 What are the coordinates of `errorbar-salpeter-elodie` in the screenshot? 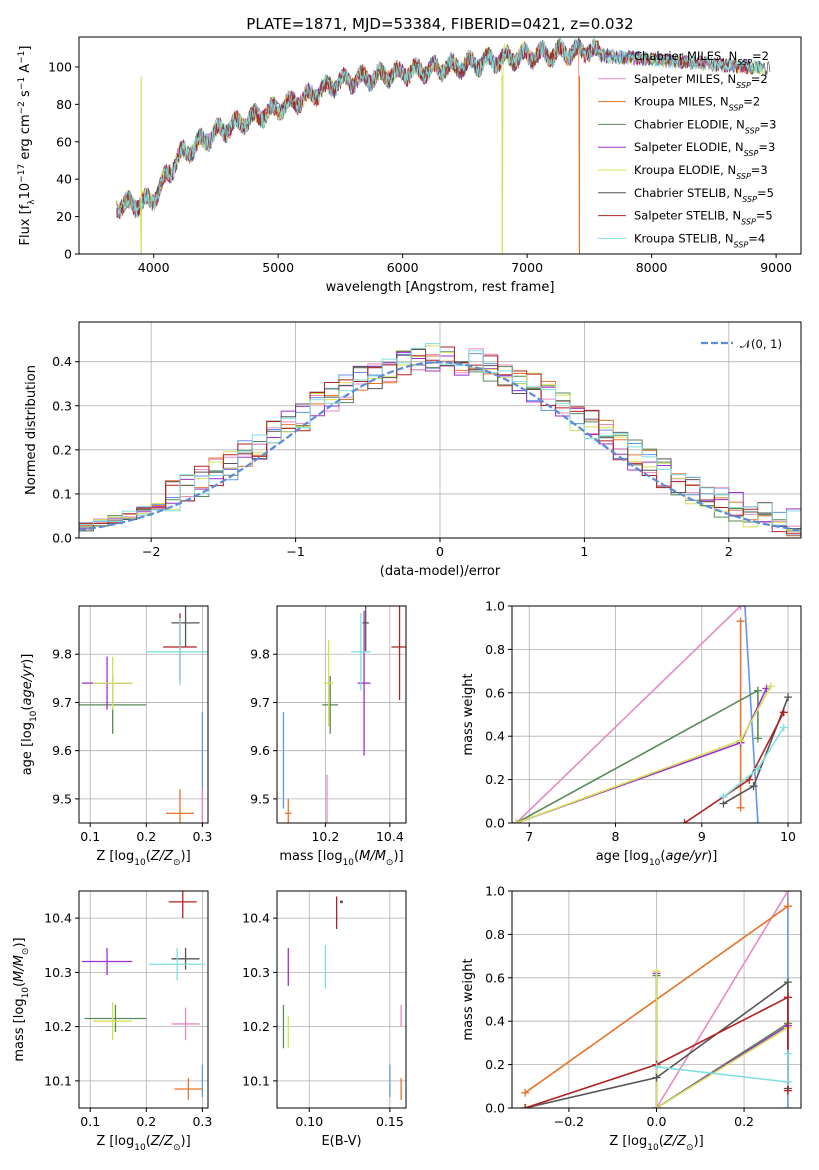 It's located at (364, 683).